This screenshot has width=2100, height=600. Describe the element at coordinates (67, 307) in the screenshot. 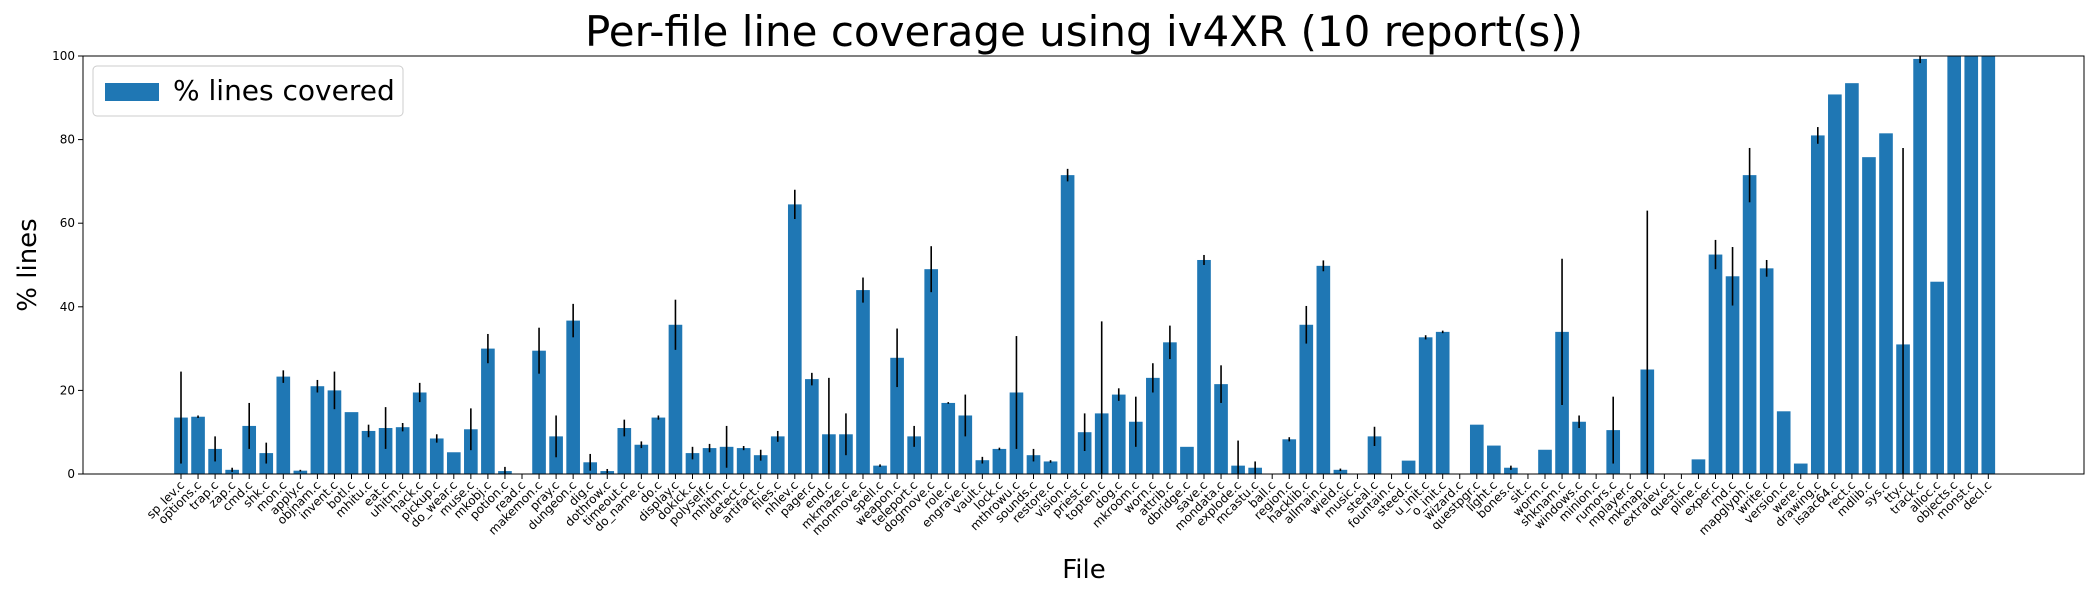

I see `y-tick-label: 40` at that location.